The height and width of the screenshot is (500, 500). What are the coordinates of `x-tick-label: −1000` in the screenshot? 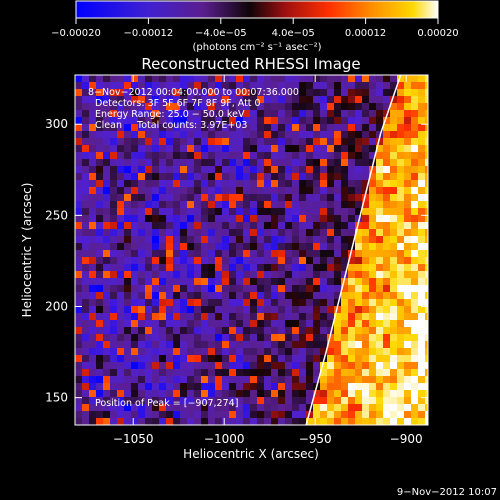 It's located at (224, 439).